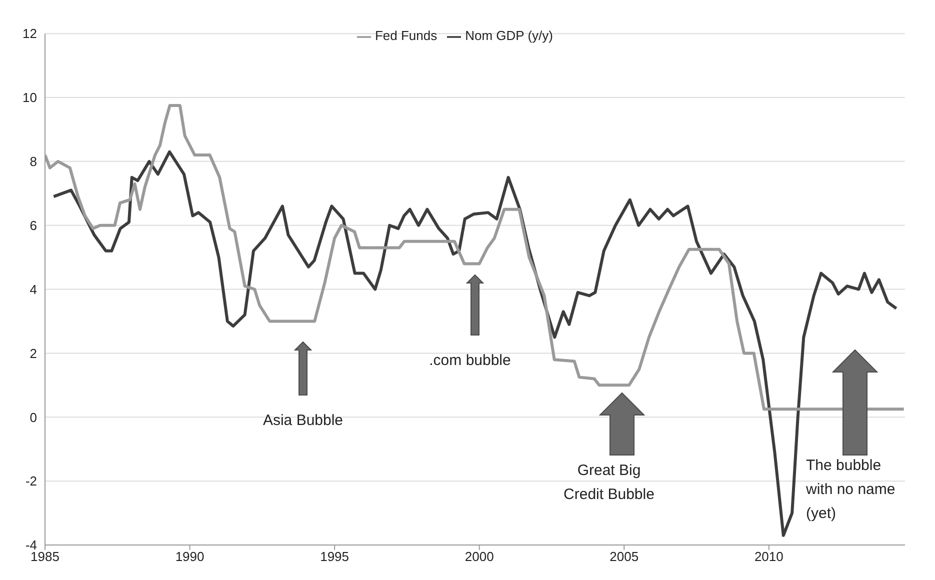 The height and width of the screenshot is (580, 935). Describe the element at coordinates (33, 225) in the screenshot. I see `y-tick-label: 6` at that location.